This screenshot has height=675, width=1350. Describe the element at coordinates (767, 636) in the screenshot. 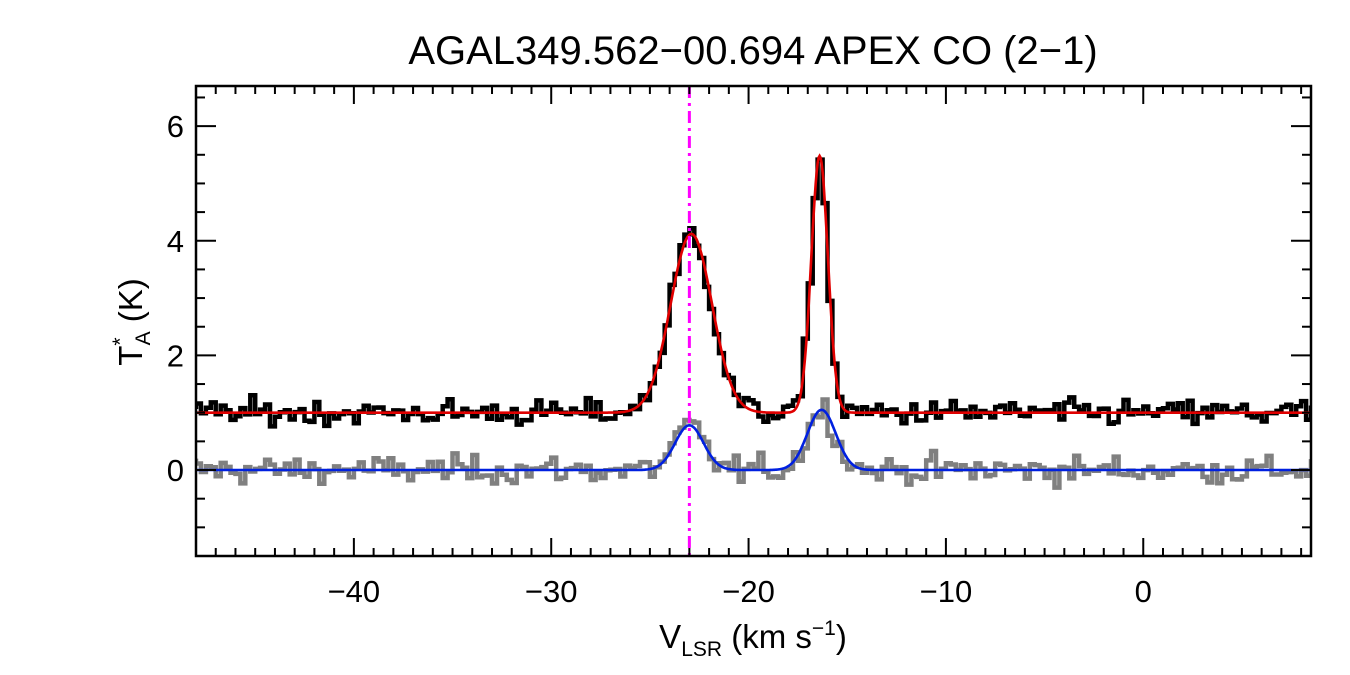

I see `x-axis-label-units: (km s` at that location.